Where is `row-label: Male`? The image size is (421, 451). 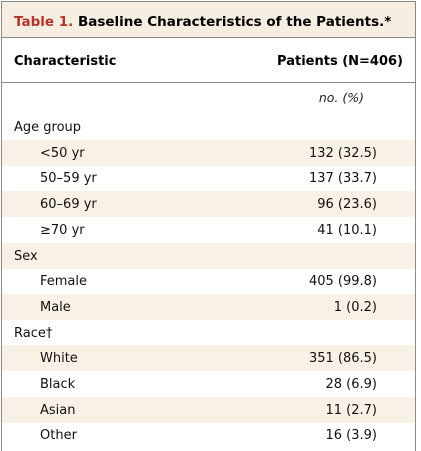
row-label: Male is located at coordinates (55, 307).